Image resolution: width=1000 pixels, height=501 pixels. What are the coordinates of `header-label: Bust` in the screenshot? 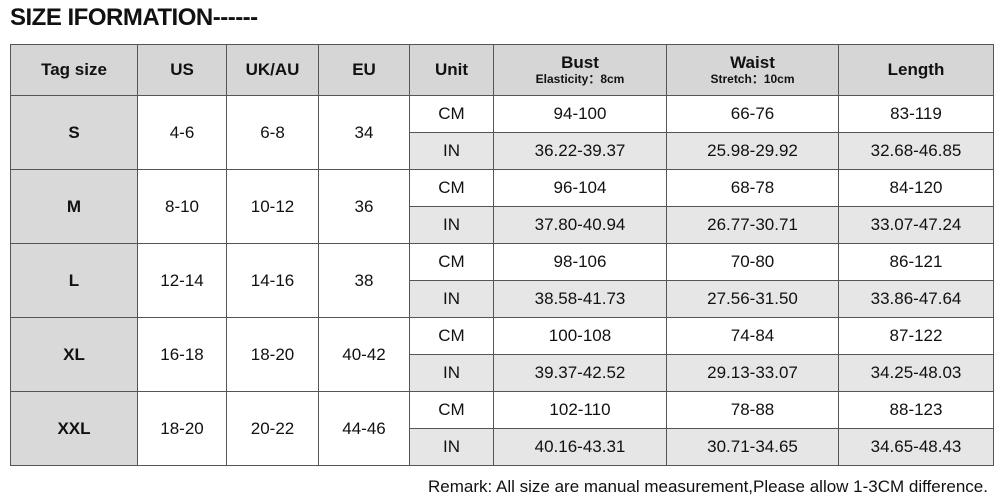 It's located at (580, 63).